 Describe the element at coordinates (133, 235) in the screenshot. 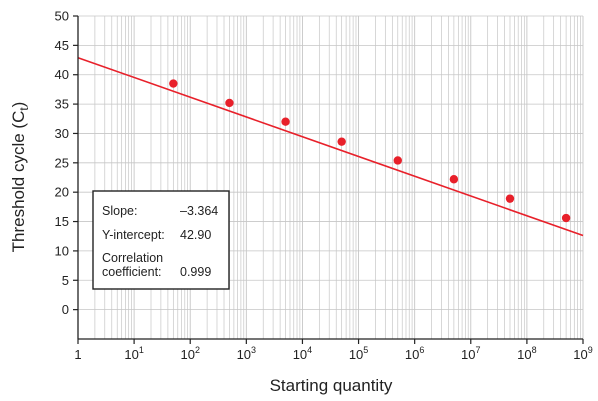

I see `y-intercept-label: Y-intercept:` at that location.